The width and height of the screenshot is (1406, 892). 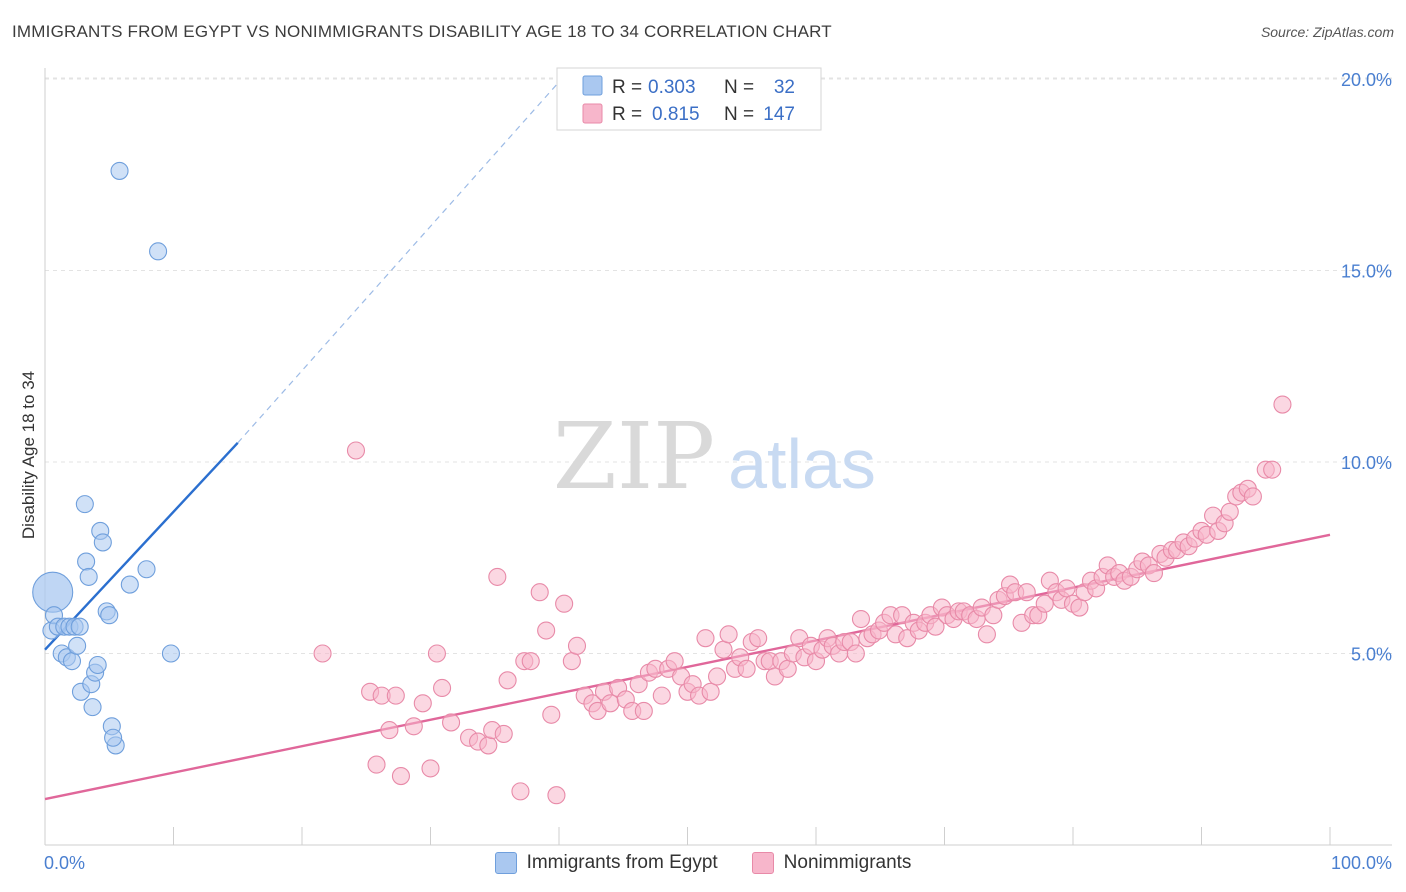 What do you see at coordinates (784, 87) in the screenshot?
I see `legend-n-value-egypt: 32` at bounding box center [784, 87].